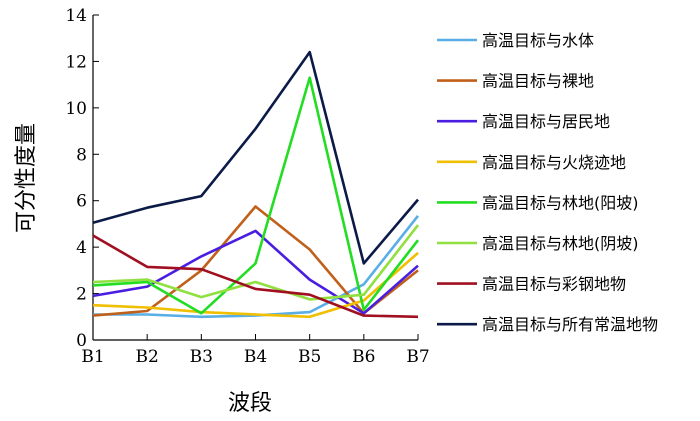 The image size is (700, 421). Describe the element at coordinates (546, 121) in the screenshot. I see `legend-label: 高温目标与居民地` at that location.